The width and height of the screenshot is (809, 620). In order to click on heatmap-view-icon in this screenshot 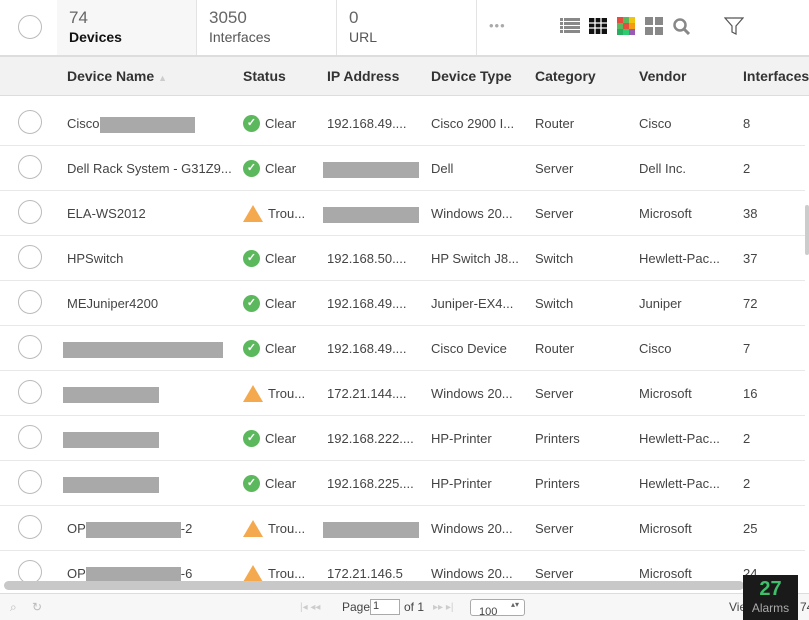, I will do `click(626, 26)`.